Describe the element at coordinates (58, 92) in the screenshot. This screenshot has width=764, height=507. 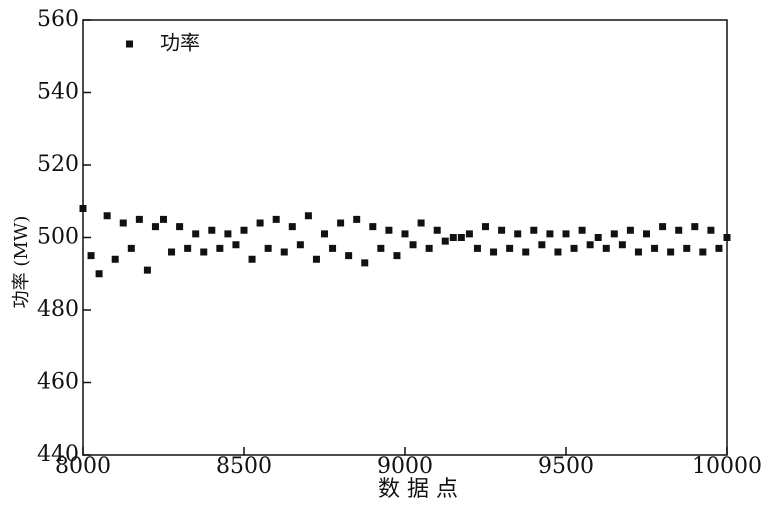
I see `y-tick-label: 540` at that location.